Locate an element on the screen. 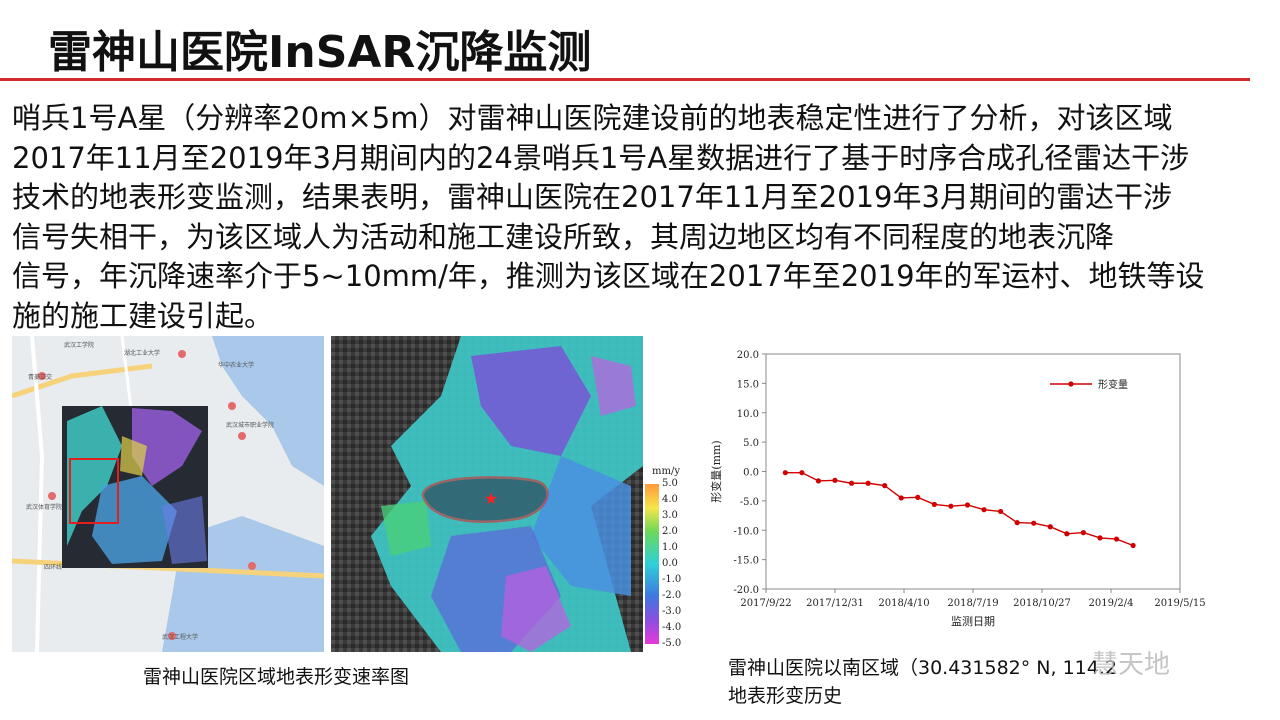  series-line is located at coordinates (959, 509).